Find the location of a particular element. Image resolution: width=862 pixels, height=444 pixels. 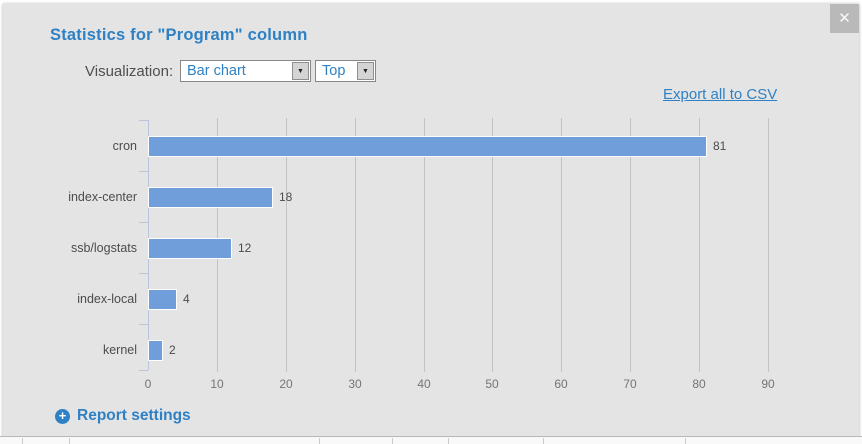

top-select: Top ▼ is located at coordinates (345, 71).